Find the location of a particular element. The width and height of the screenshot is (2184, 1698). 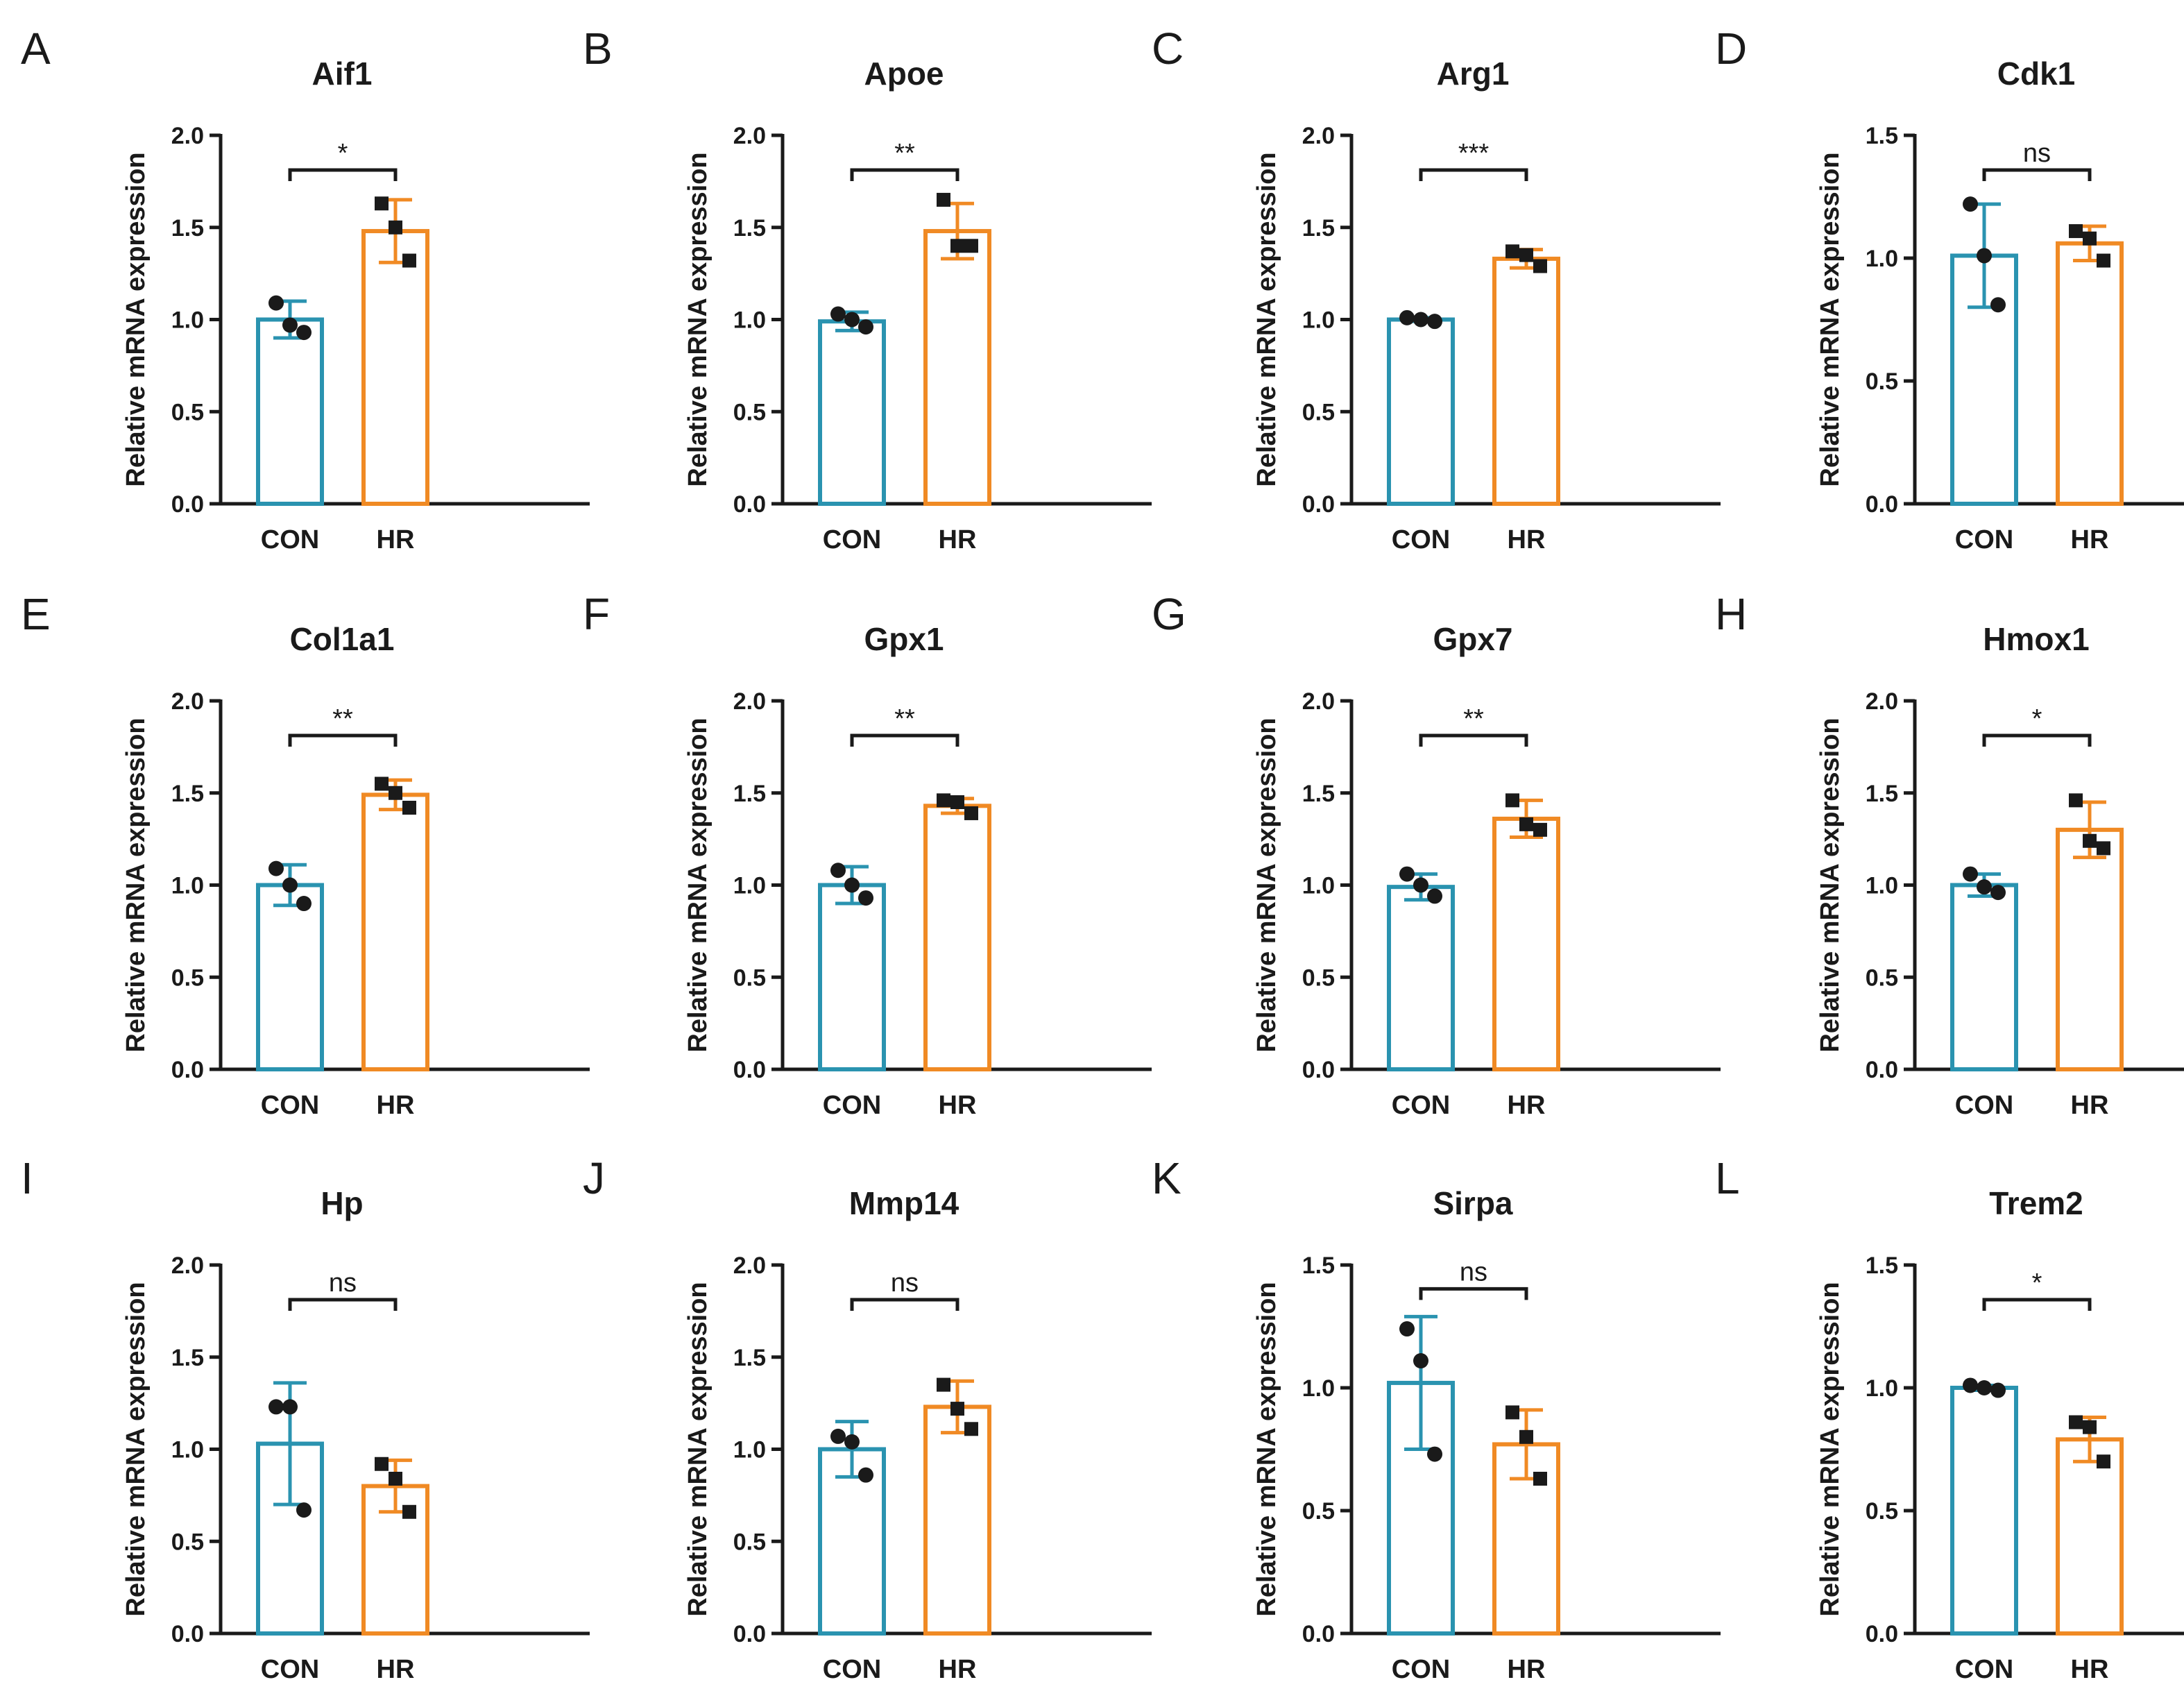

significance-label: * is located at coordinates (2037, 718).